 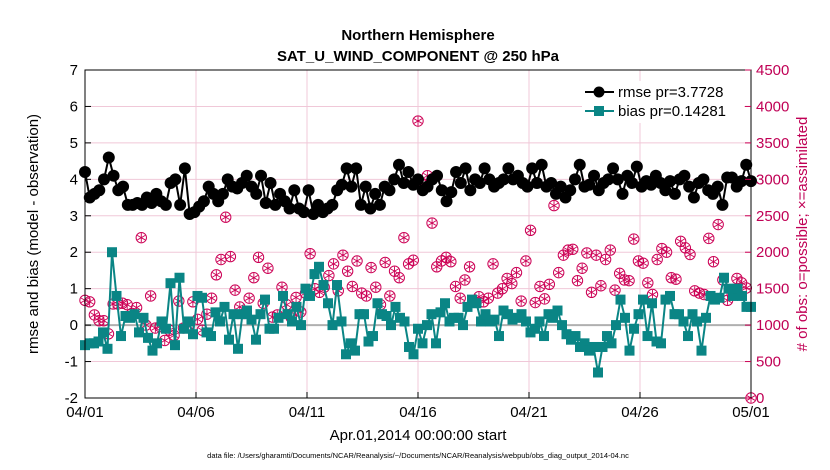 I want to click on x-tick-label: 04/21, so click(x=529, y=412).